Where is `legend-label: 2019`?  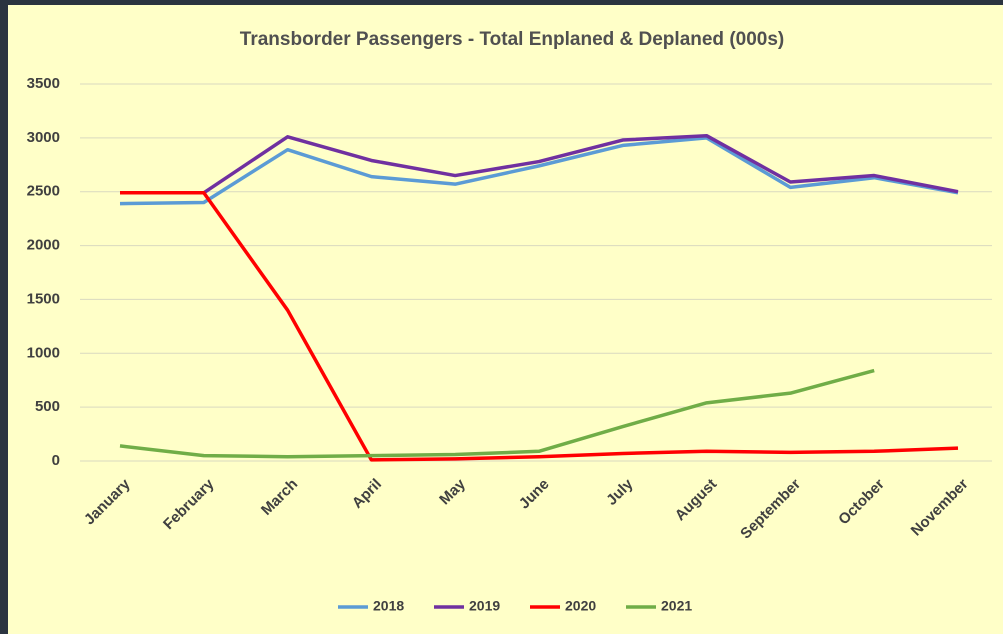 legend-label: 2019 is located at coordinates (484, 606).